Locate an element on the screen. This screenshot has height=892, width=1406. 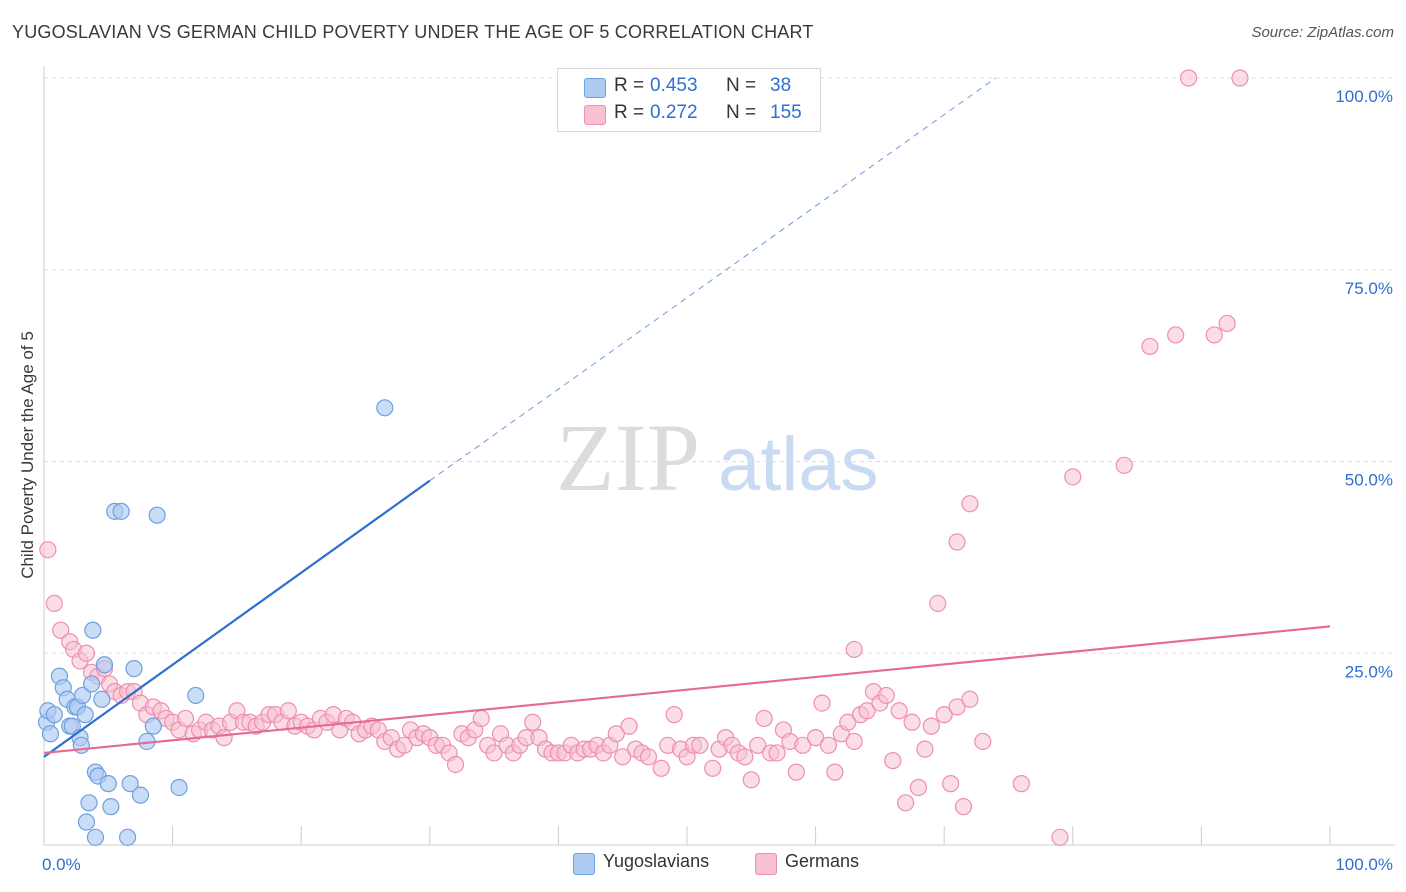
bottom-legend-label-germans: Germans is located at coordinates (822, 861).